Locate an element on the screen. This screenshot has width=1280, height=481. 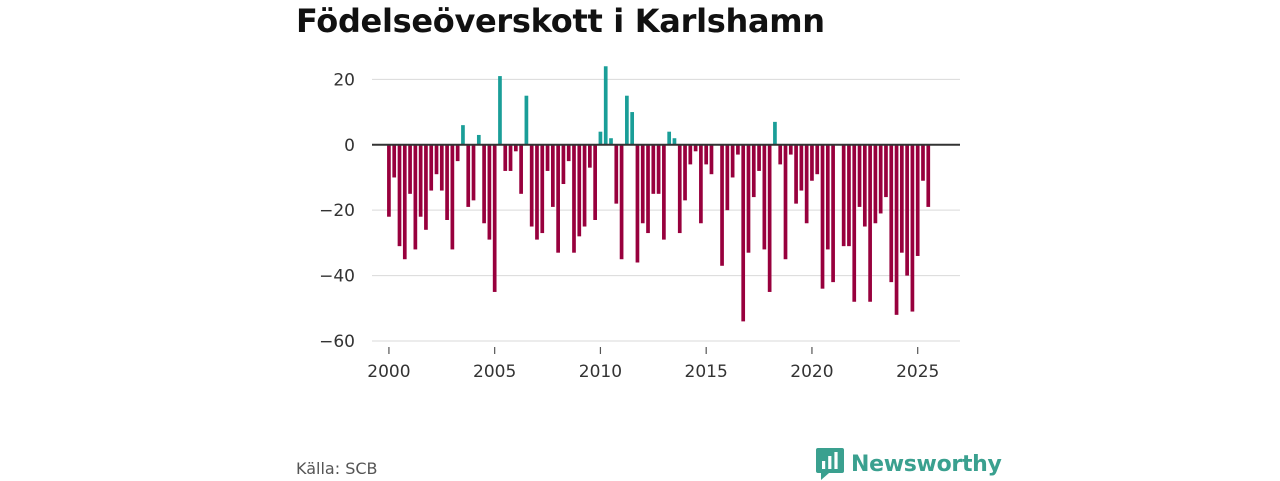
x-tick-label: 2010 is located at coordinates (600, 372).